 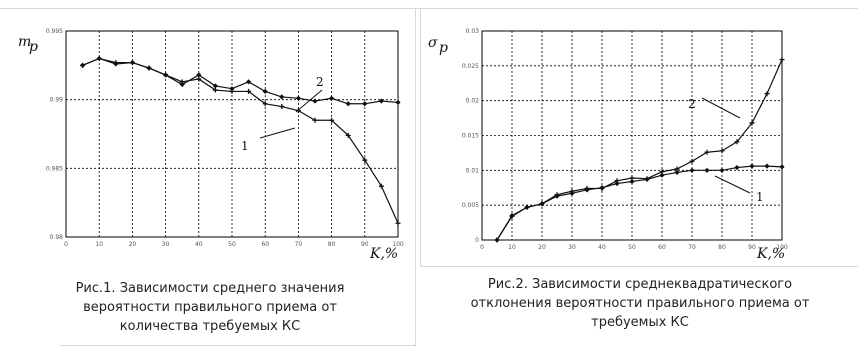 What do you see at coordinates (477, 240) in the screenshot?
I see `y-tick-label: 0` at bounding box center [477, 240].